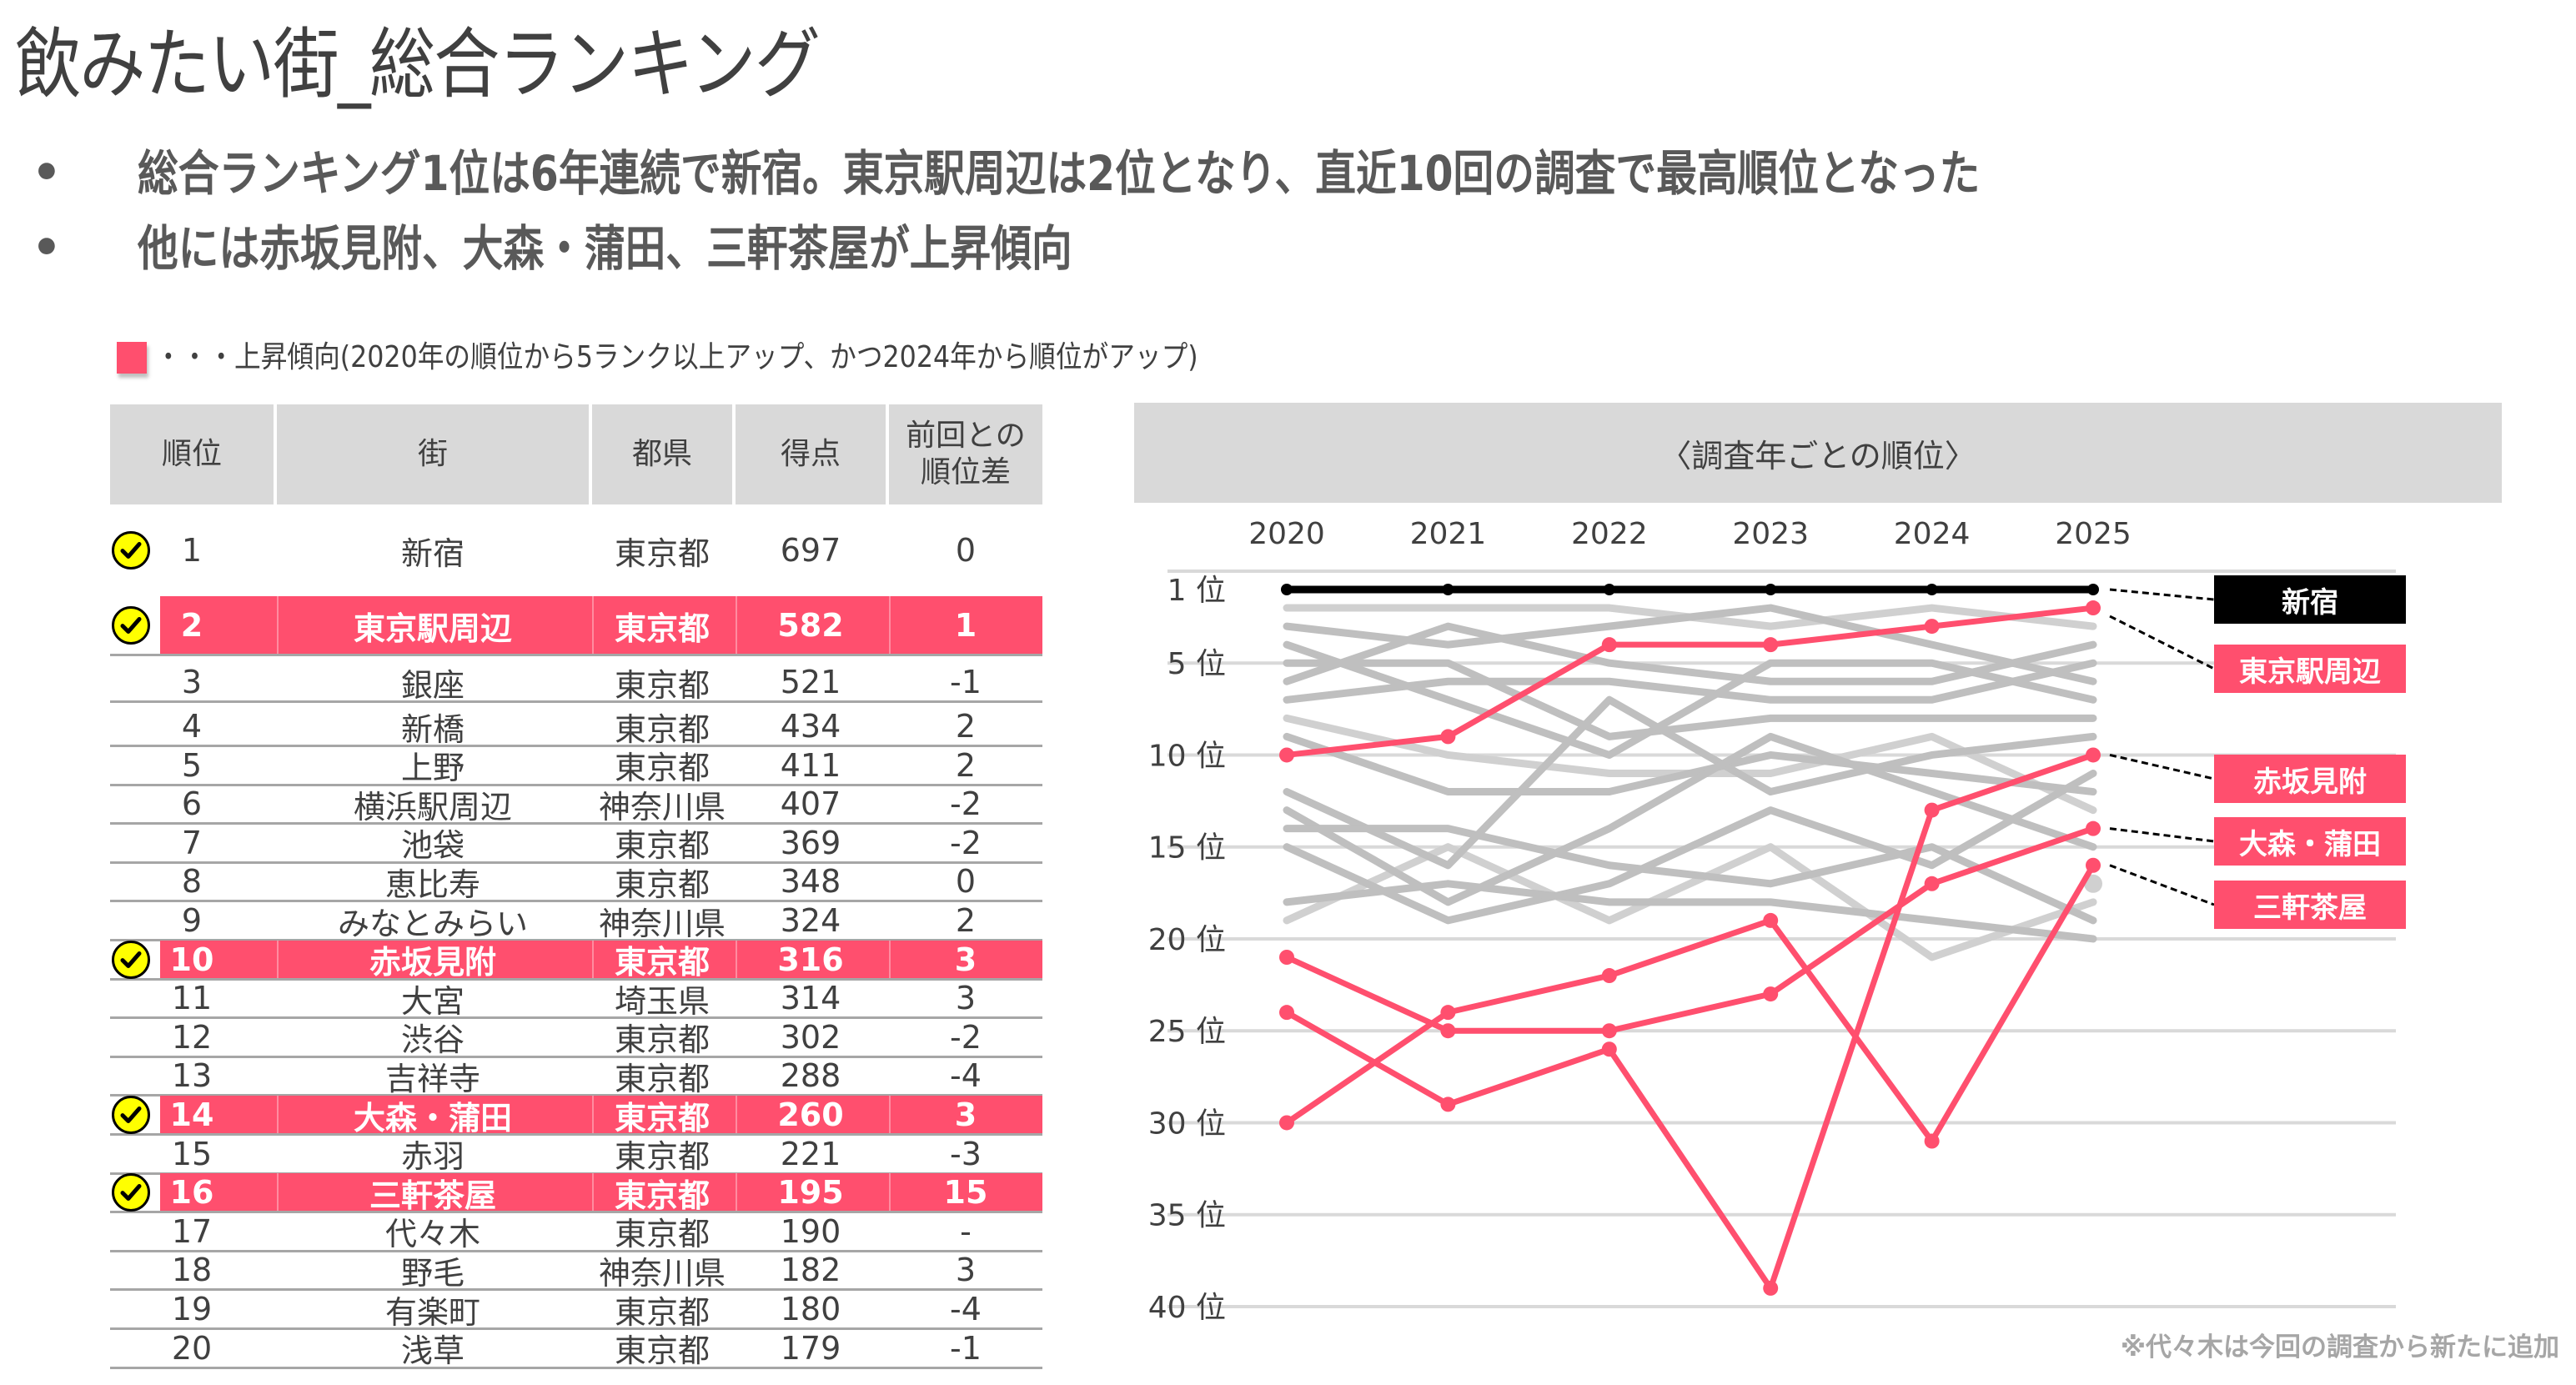 The width and height of the screenshot is (2576, 1385). Describe the element at coordinates (192, 550) in the screenshot. I see `rank-cell: 1` at that location.